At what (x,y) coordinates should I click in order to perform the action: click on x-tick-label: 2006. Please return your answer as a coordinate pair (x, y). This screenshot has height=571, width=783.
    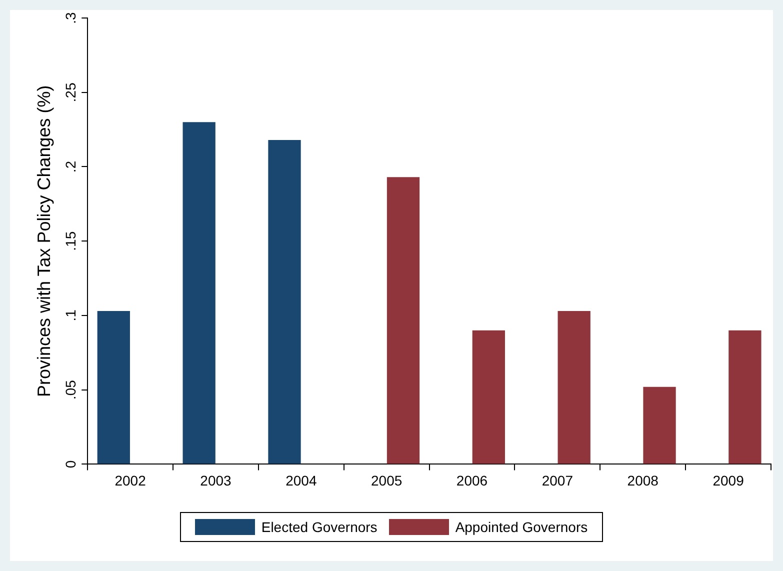
    Looking at the image, I should click on (472, 480).